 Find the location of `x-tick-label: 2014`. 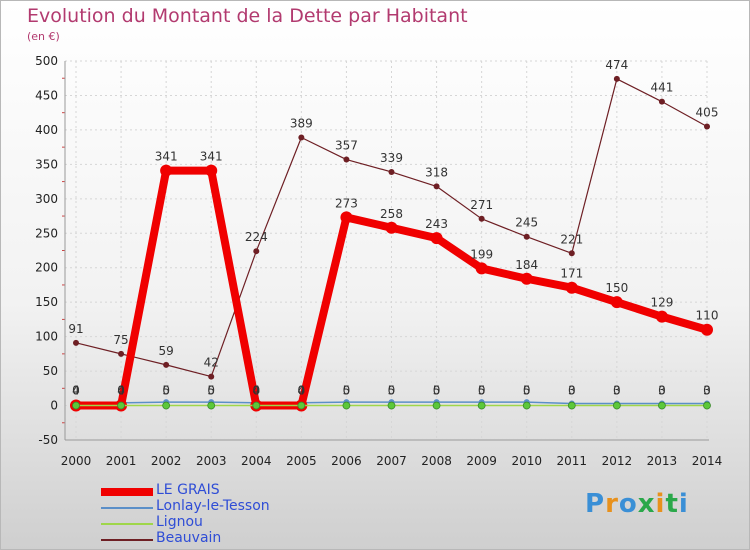

x-tick-label: 2014 is located at coordinates (707, 461).